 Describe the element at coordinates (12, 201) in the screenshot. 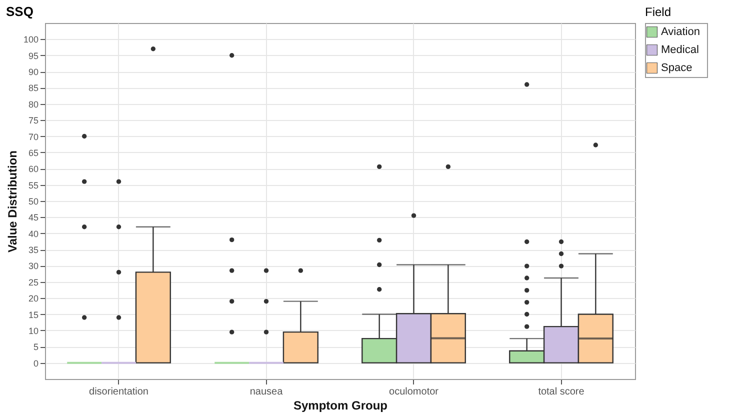

I see `y-axis-title: Value Distribution` at that location.